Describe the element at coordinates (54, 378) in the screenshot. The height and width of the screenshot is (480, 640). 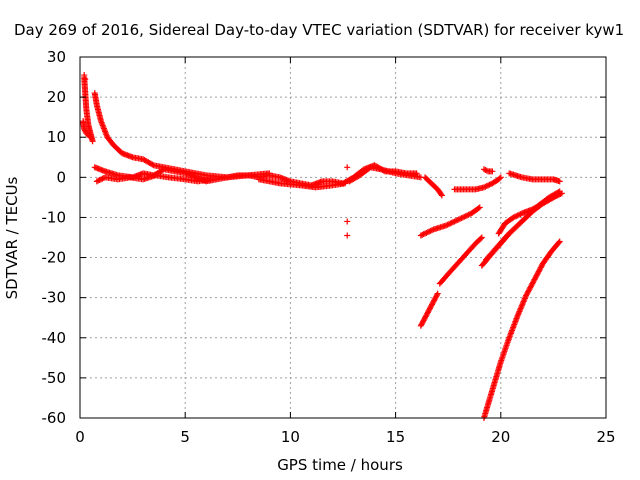
I see `y-tick-label: -50` at that location.